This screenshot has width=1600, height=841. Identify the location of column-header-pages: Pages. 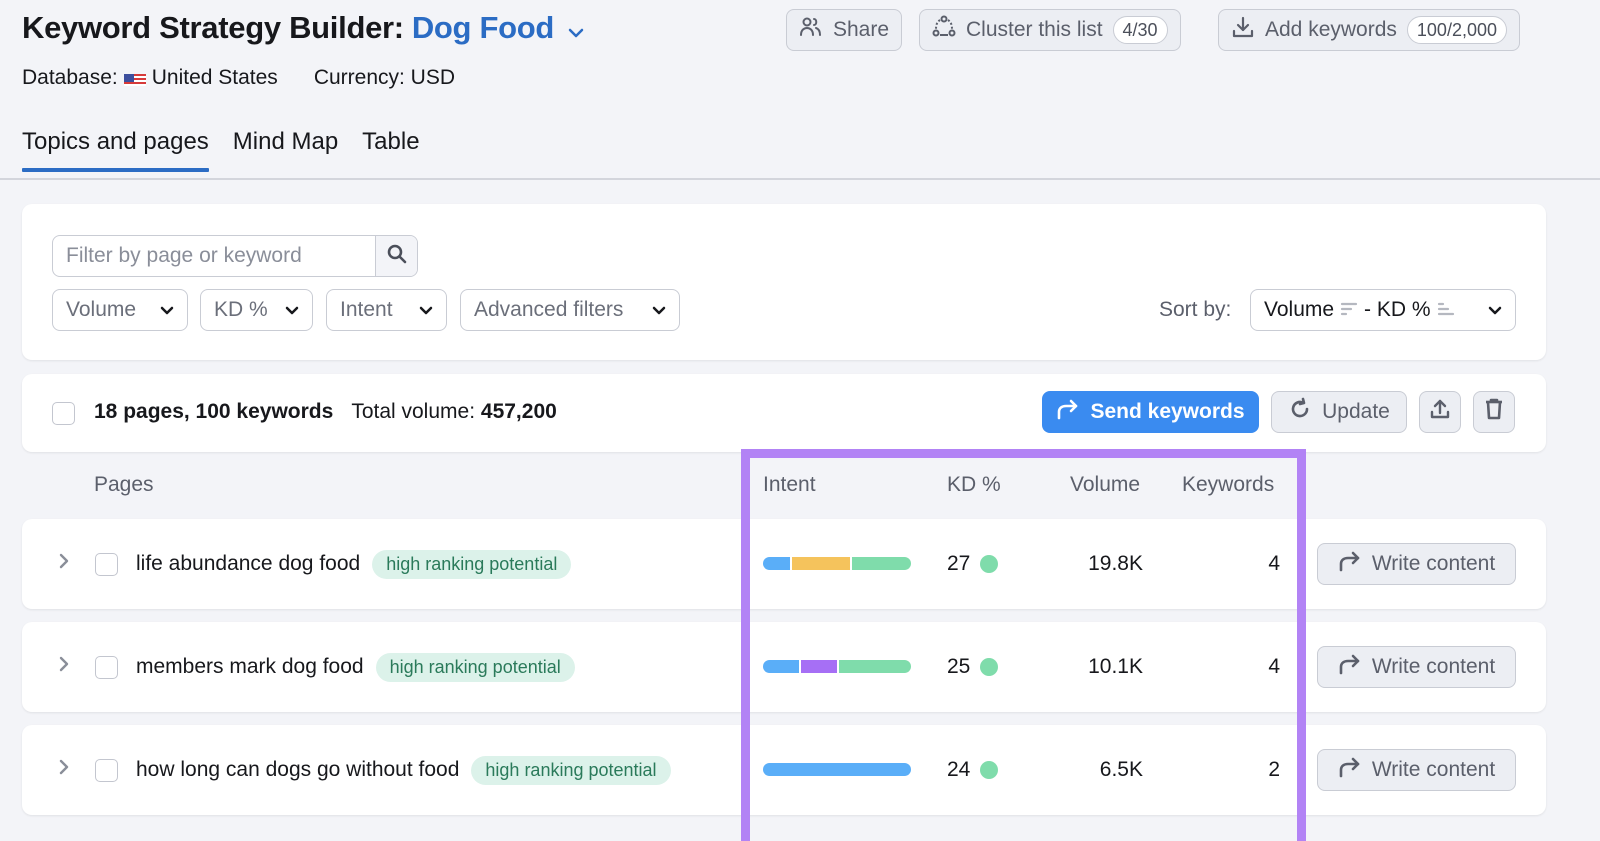
(124, 484).